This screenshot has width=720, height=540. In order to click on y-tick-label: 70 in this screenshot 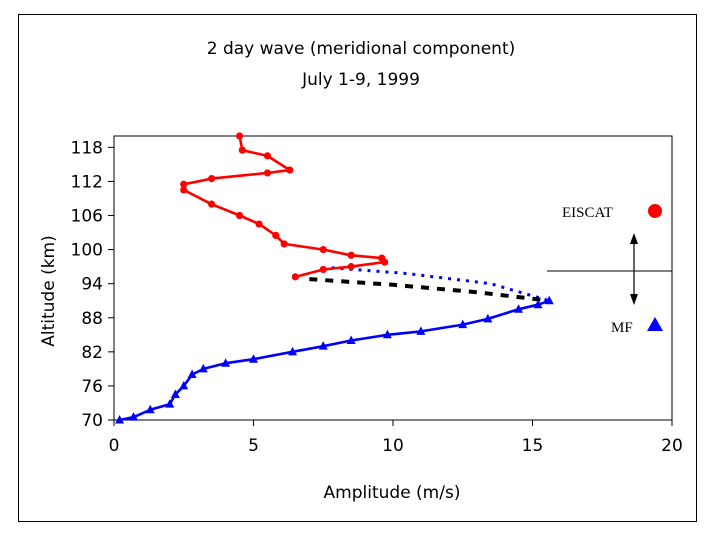, I will do `click(92, 421)`.